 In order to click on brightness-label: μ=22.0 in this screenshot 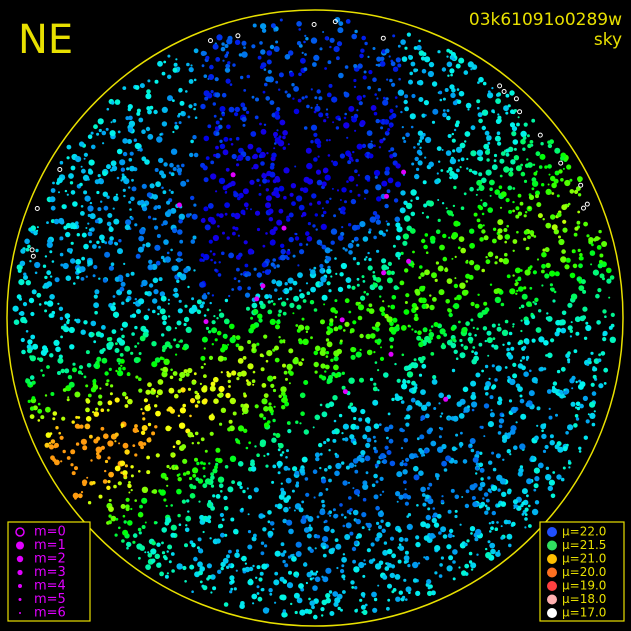, I will do `click(584, 532)`.